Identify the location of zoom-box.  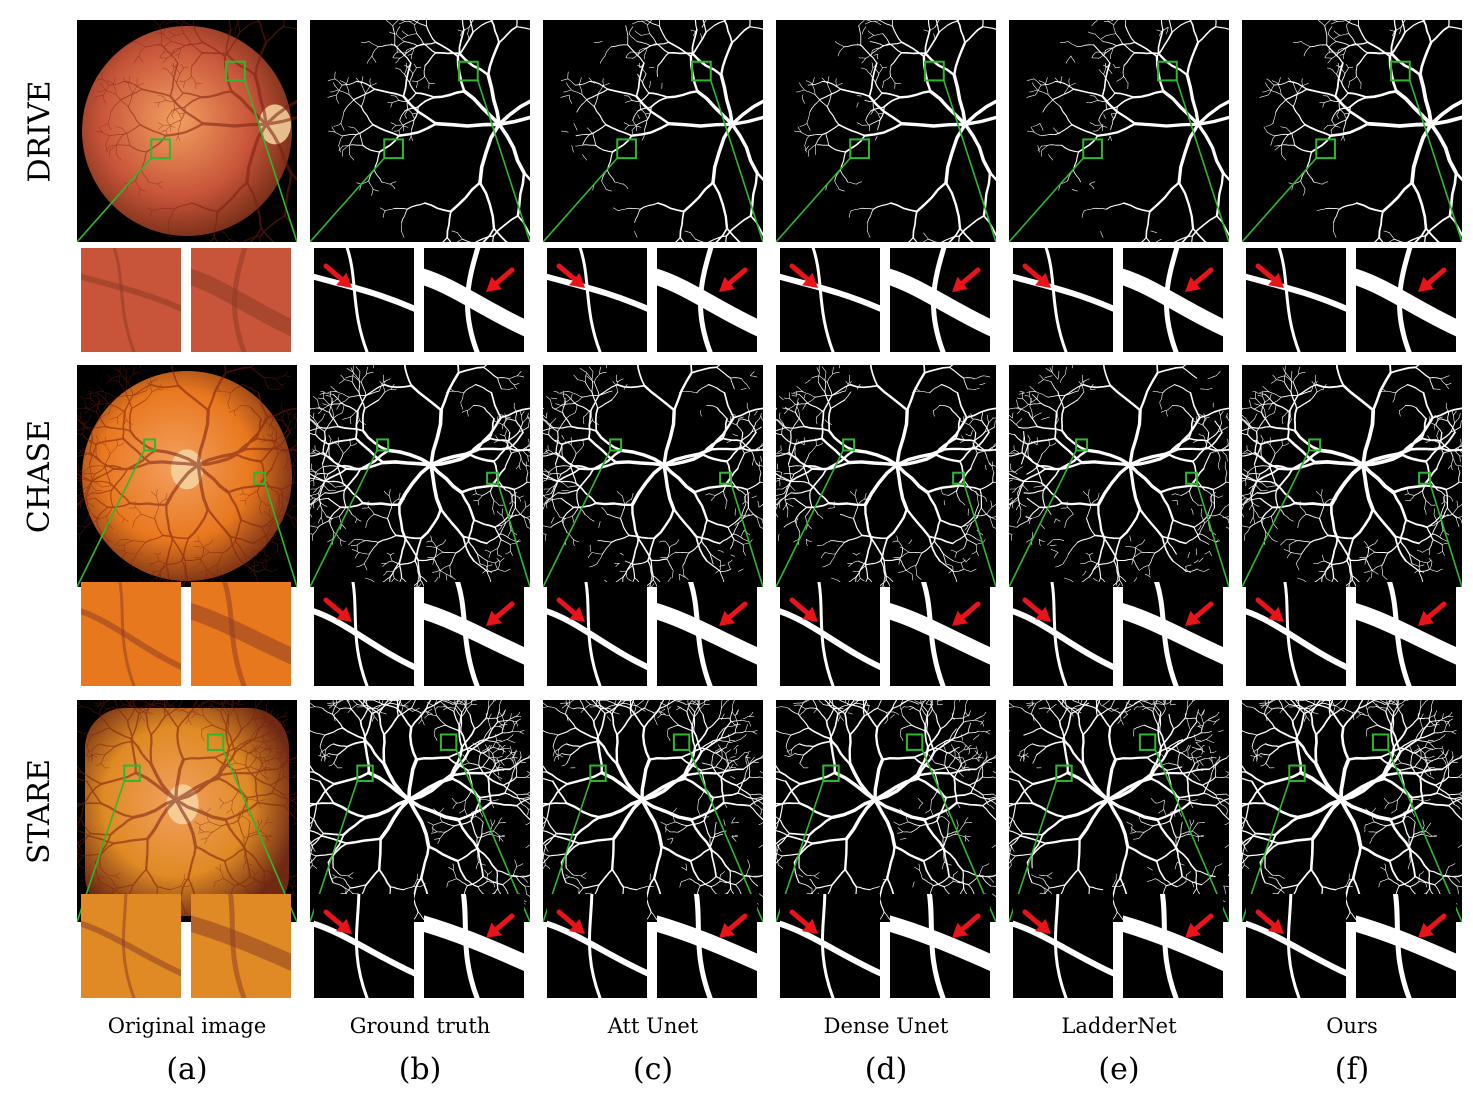
(701, 71).